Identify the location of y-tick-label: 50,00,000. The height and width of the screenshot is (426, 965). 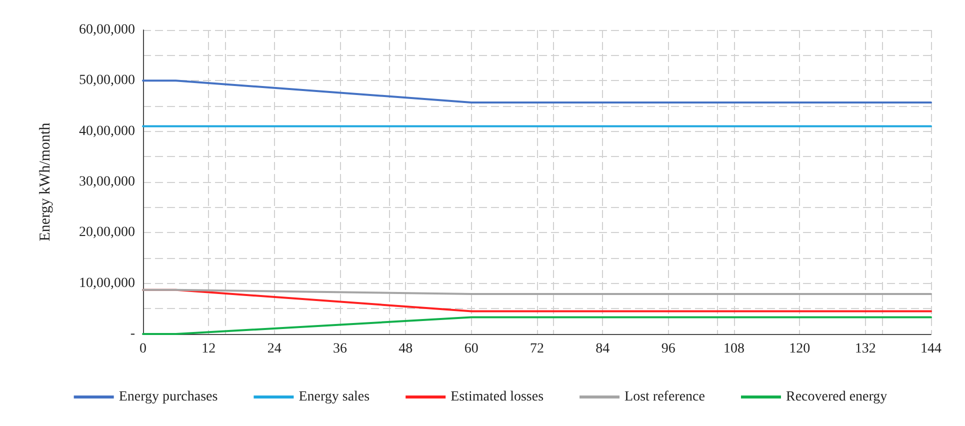
(107, 80).